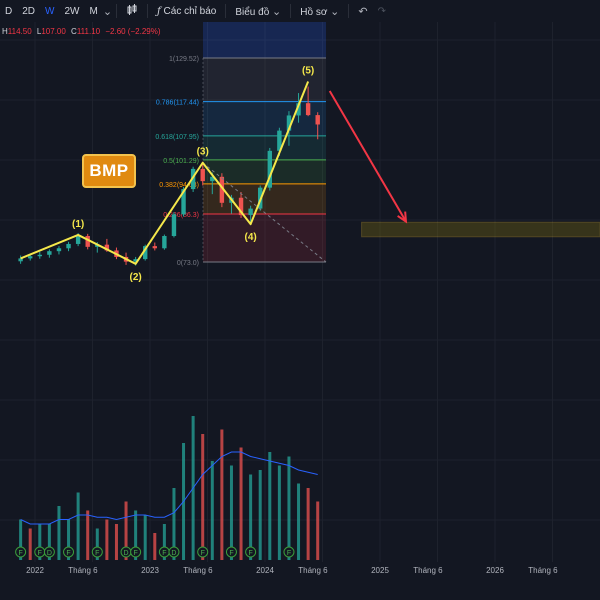  What do you see at coordinates (184, 59) in the screenshot?
I see `fib-level-label: 1(129.52)` at bounding box center [184, 59].